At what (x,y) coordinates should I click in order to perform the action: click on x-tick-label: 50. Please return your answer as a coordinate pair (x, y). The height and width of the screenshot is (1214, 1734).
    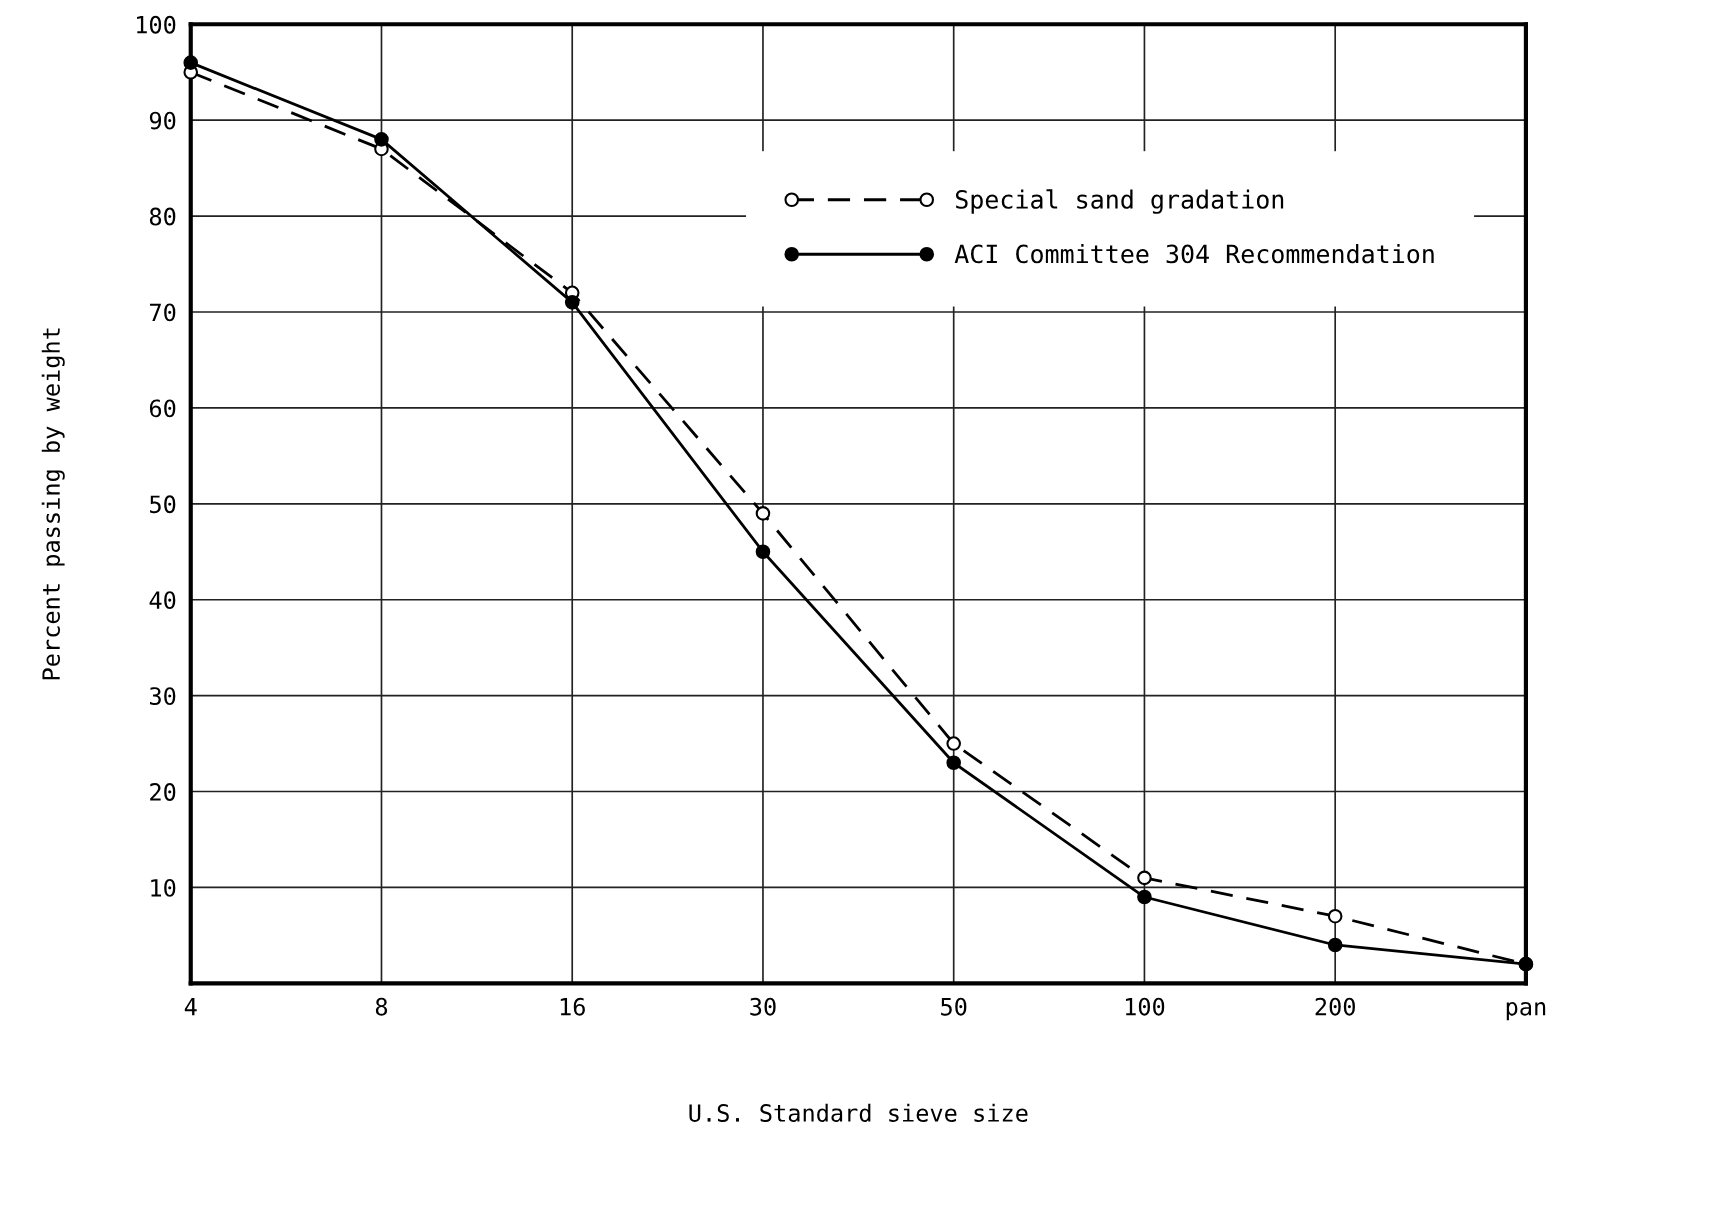
    Looking at the image, I should click on (954, 1006).